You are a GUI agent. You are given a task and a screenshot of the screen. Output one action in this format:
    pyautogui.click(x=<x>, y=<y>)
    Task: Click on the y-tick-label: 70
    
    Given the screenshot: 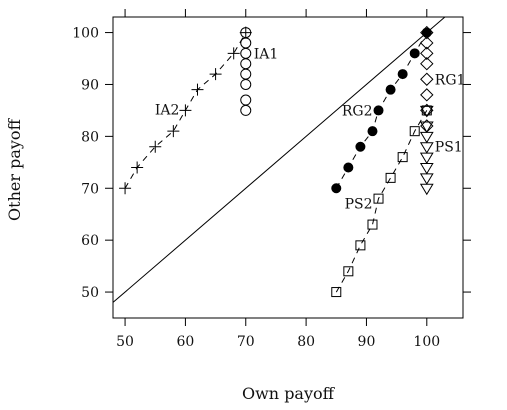 What is the action you would take?
    pyautogui.click(x=90, y=189)
    